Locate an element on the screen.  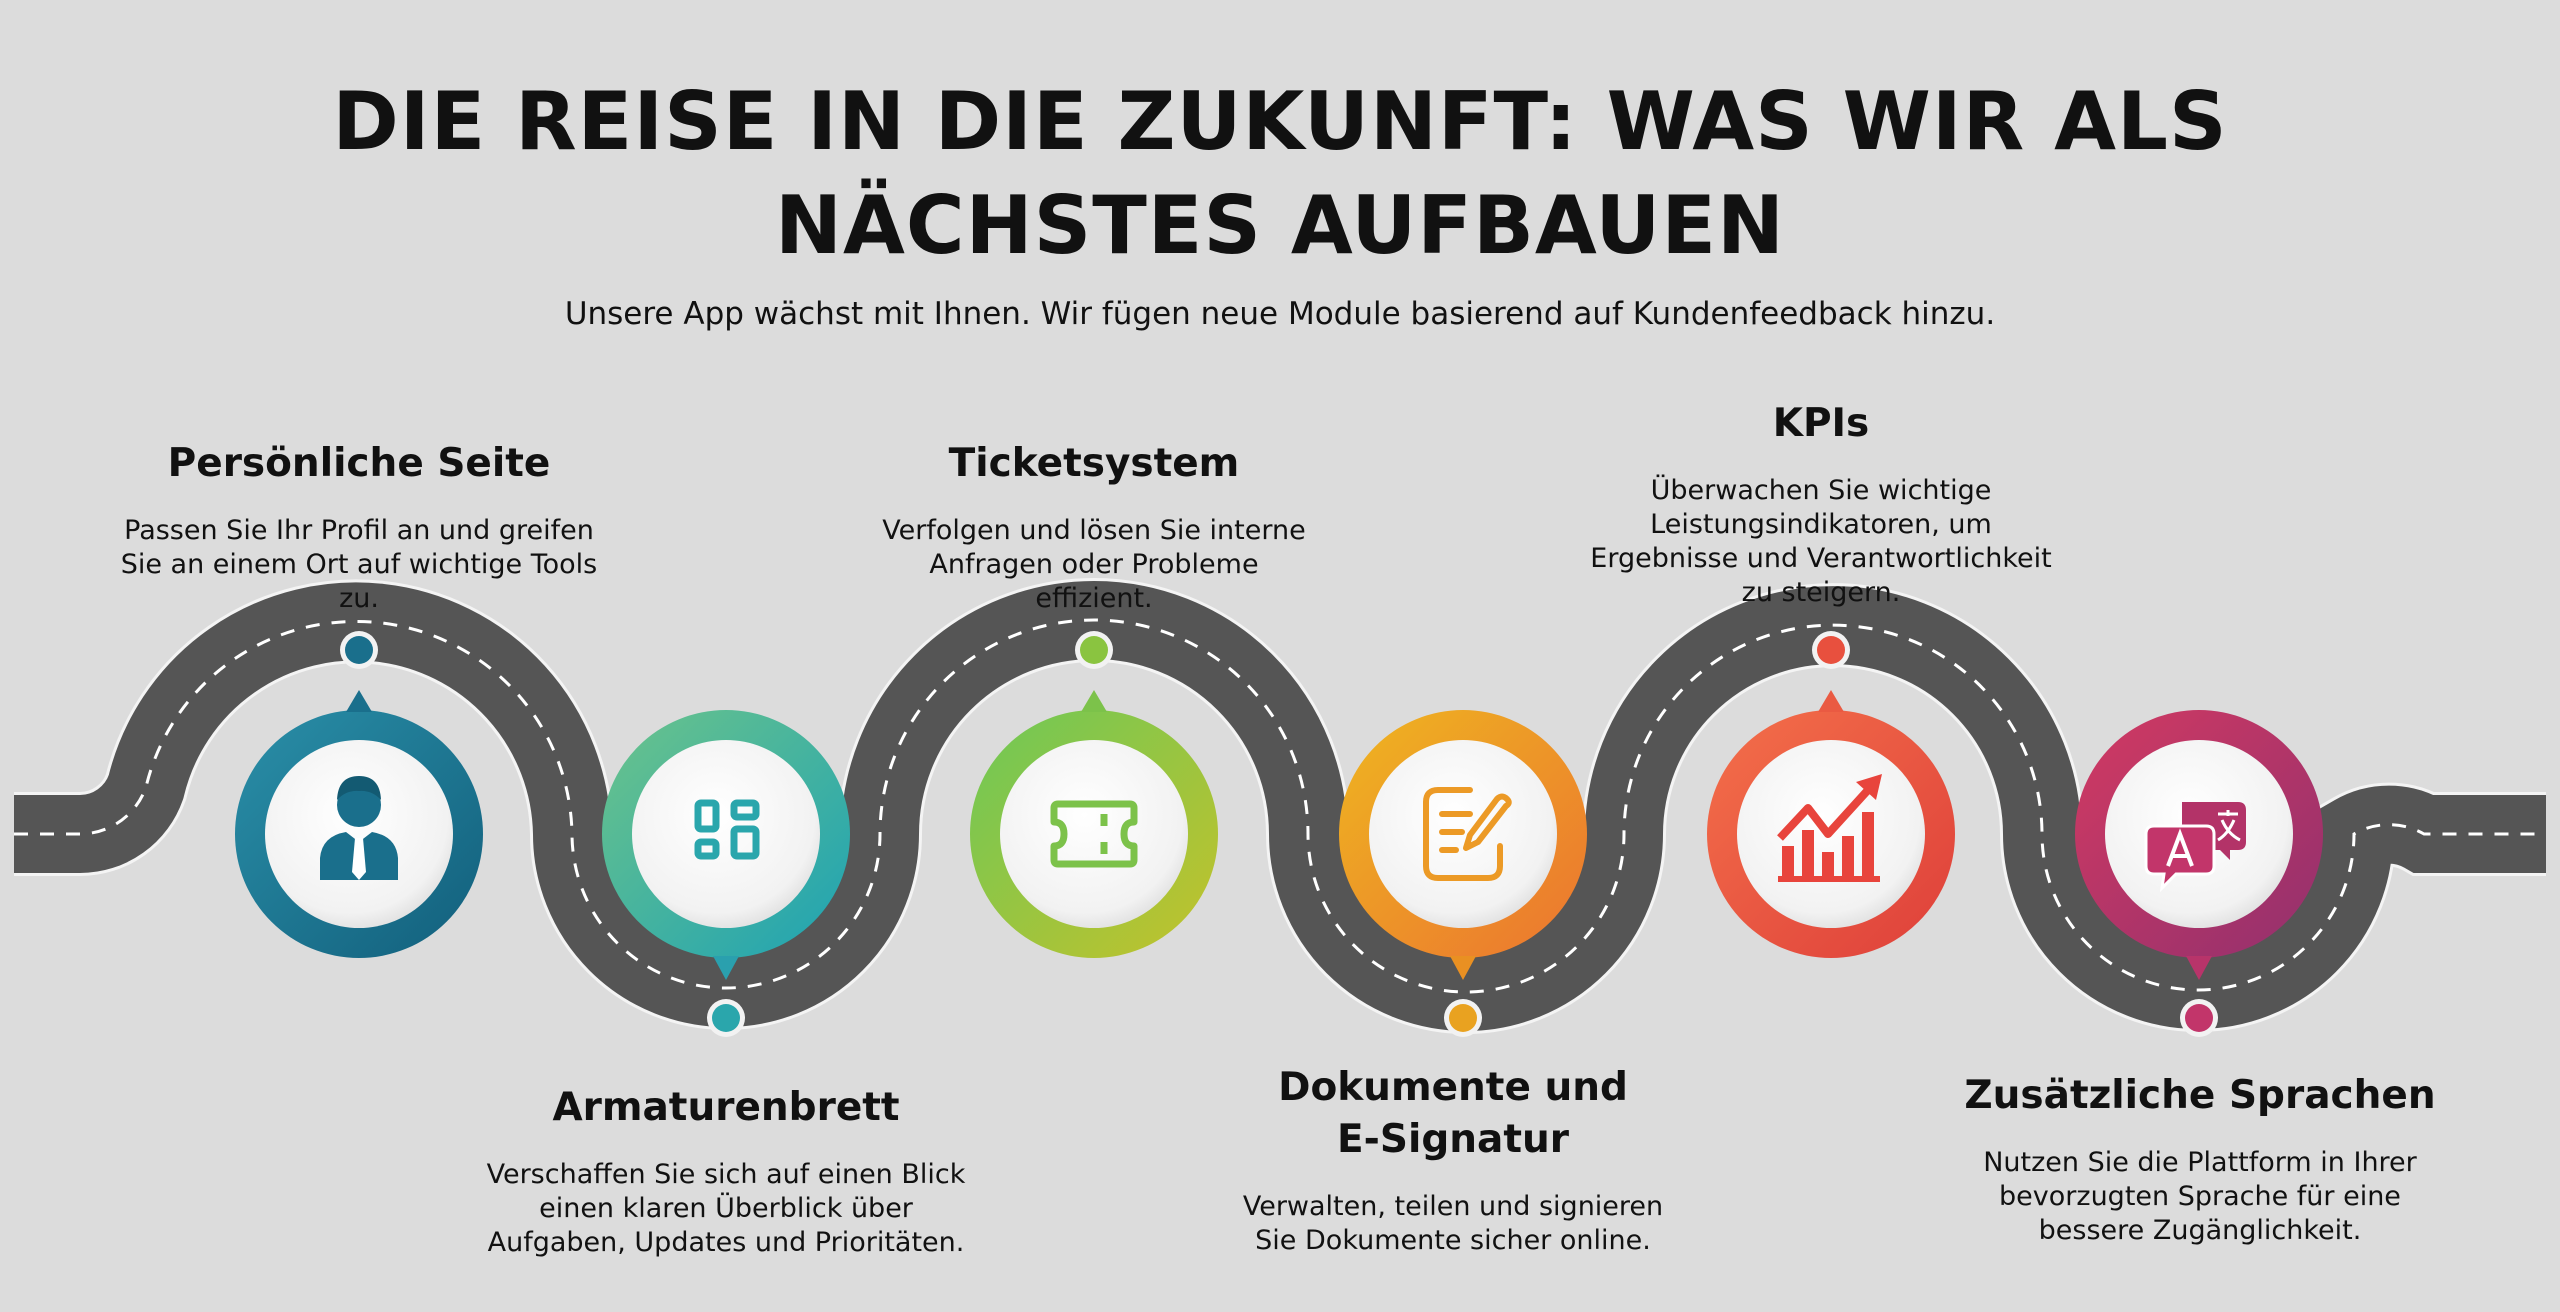
page-title-line-1: DIE REISE IN DIE ZUKUNFT: WAS WIR ALS is located at coordinates (1280, 121).